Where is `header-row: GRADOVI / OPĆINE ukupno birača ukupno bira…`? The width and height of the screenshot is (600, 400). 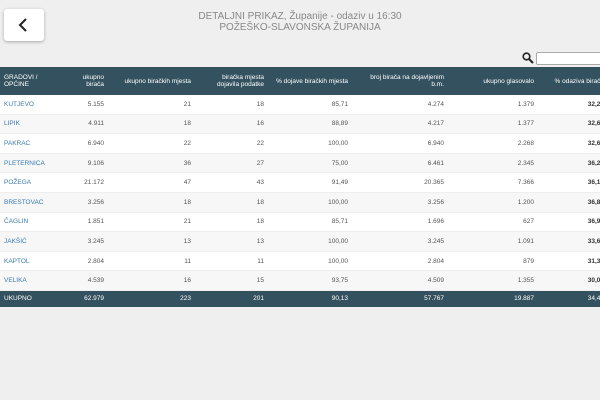
header-row: GRADOVI / OPĆINE ukupno birača ukupno bira… is located at coordinates (300, 81).